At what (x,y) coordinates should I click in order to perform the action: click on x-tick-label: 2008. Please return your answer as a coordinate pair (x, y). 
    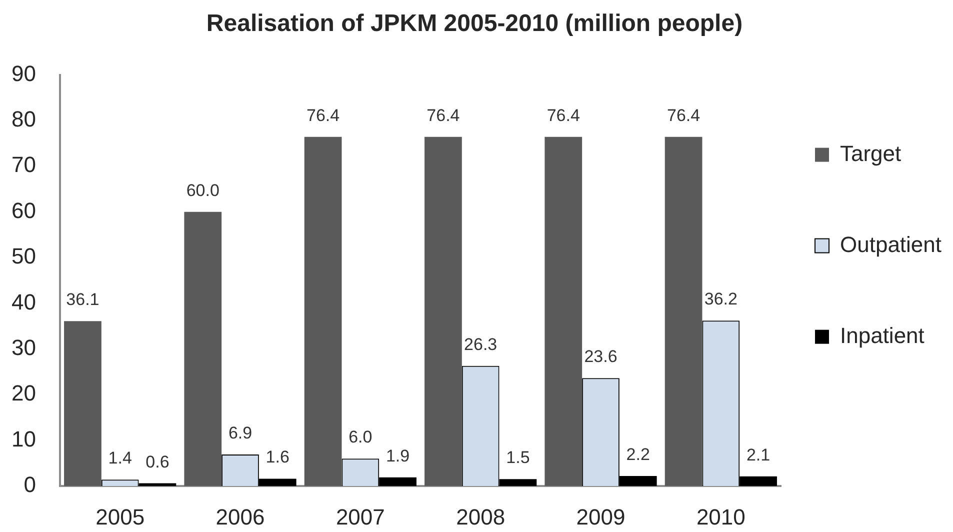
    Looking at the image, I should click on (481, 517).